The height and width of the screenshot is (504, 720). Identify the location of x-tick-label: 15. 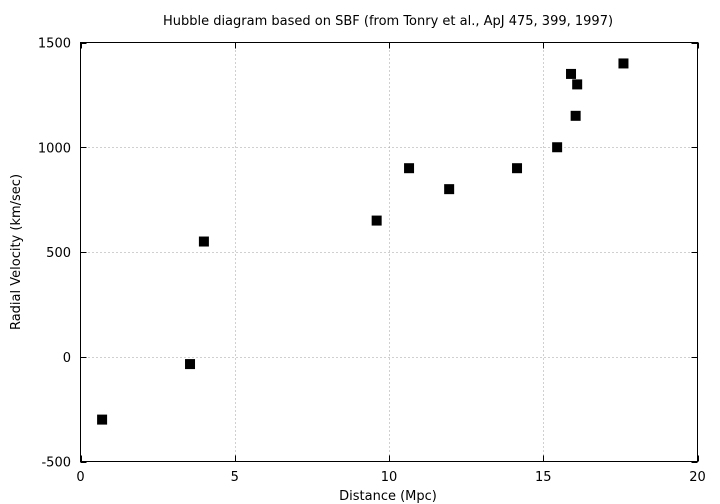
(543, 477).